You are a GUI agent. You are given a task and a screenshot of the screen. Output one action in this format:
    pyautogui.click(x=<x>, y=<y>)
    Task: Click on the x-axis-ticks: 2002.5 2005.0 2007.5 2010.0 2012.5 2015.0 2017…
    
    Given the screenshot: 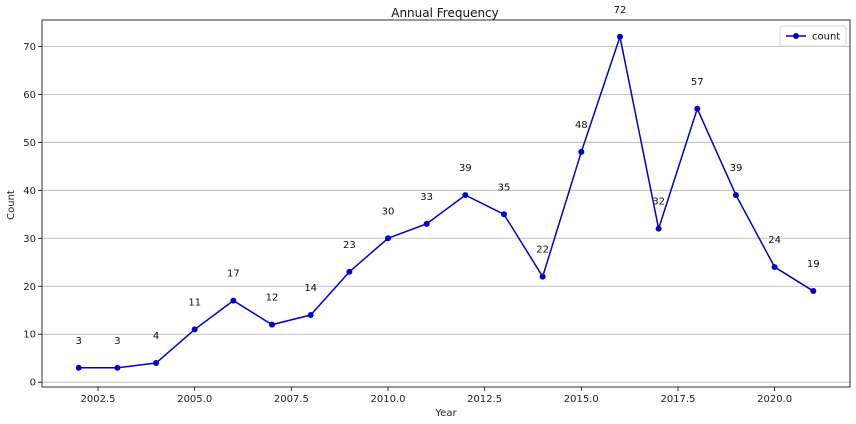 What is the action you would take?
    pyautogui.click(x=436, y=396)
    